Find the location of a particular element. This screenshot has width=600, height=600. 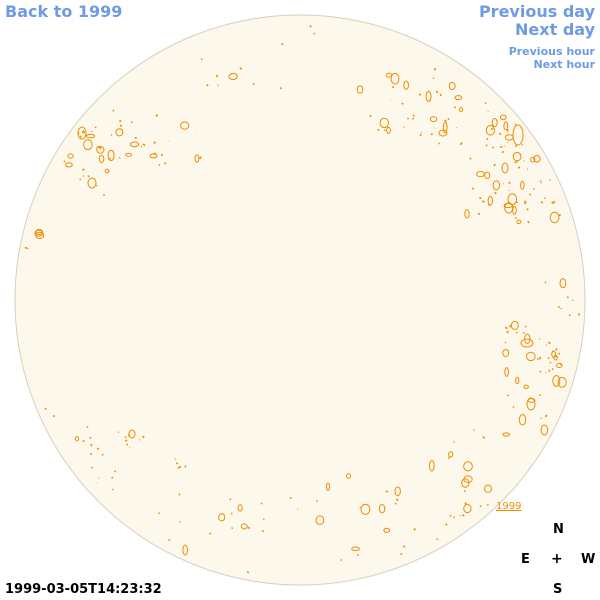

compass-south: S is located at coordinates (558, 589).